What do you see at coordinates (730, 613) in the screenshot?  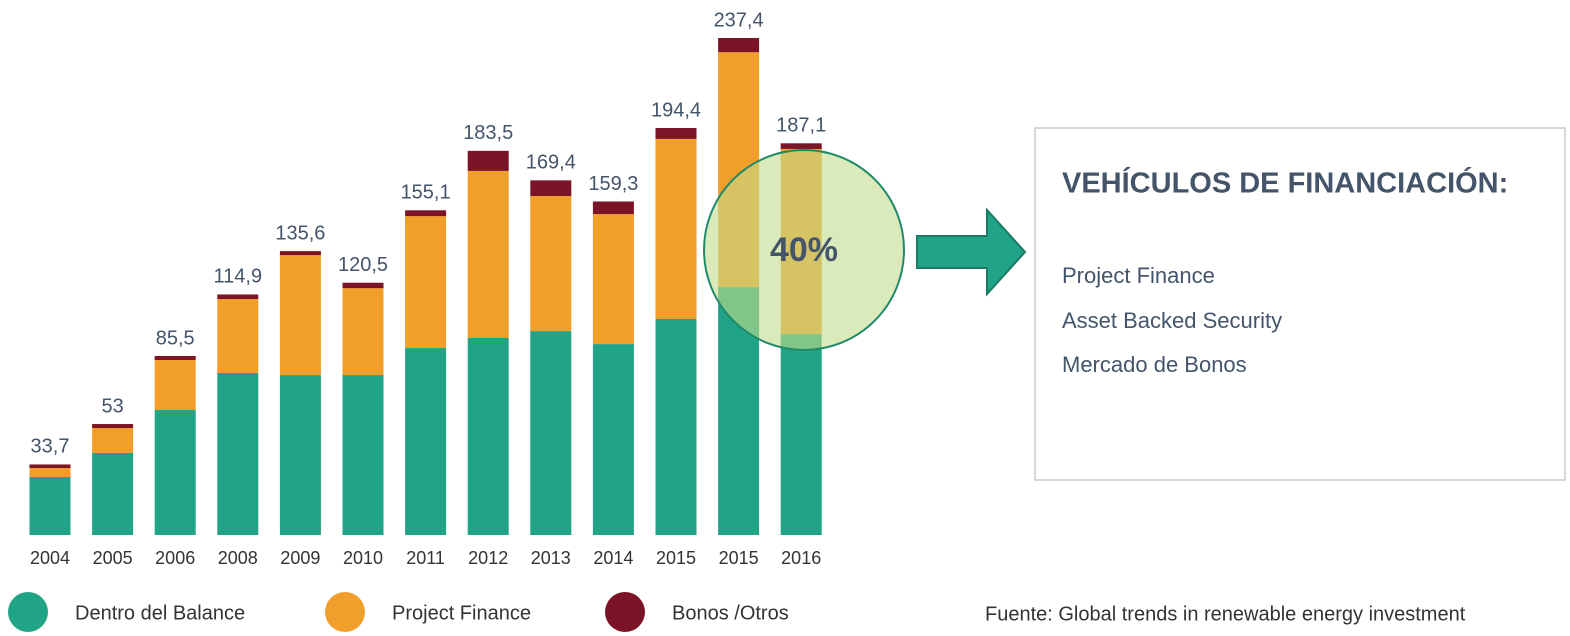 I see `legend-label: Bonos /Otros` at bounding box center [730, 613].